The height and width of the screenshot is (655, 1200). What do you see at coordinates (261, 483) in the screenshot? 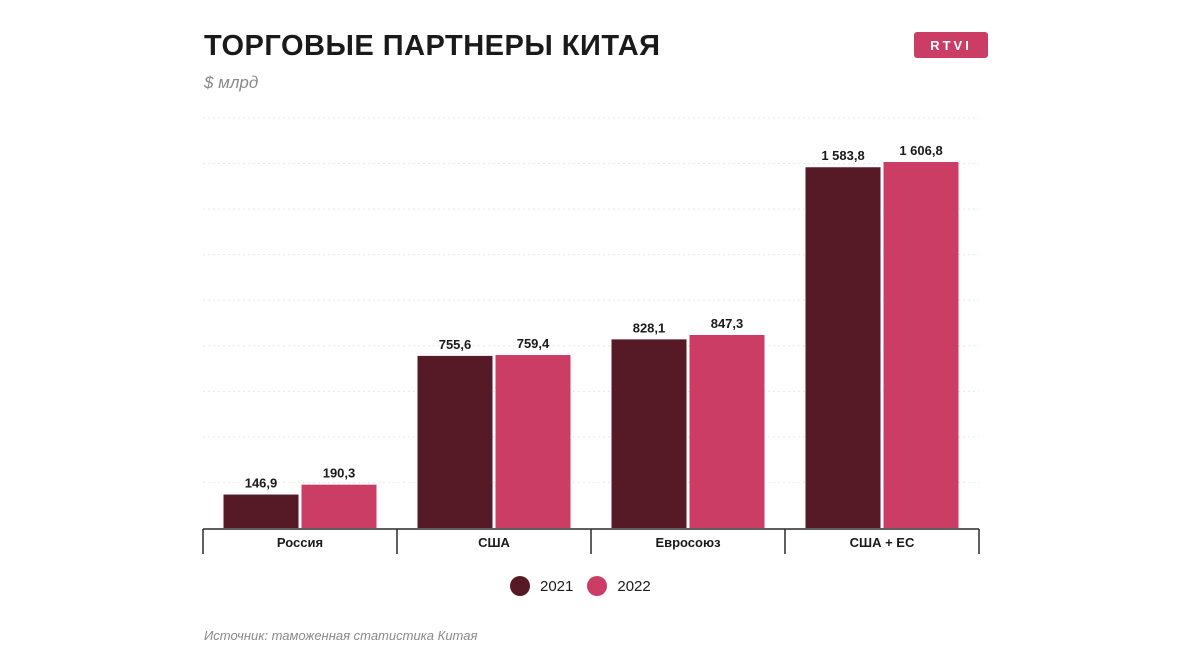
I see `value-label: 146,9` at bounding box center [261, 483].